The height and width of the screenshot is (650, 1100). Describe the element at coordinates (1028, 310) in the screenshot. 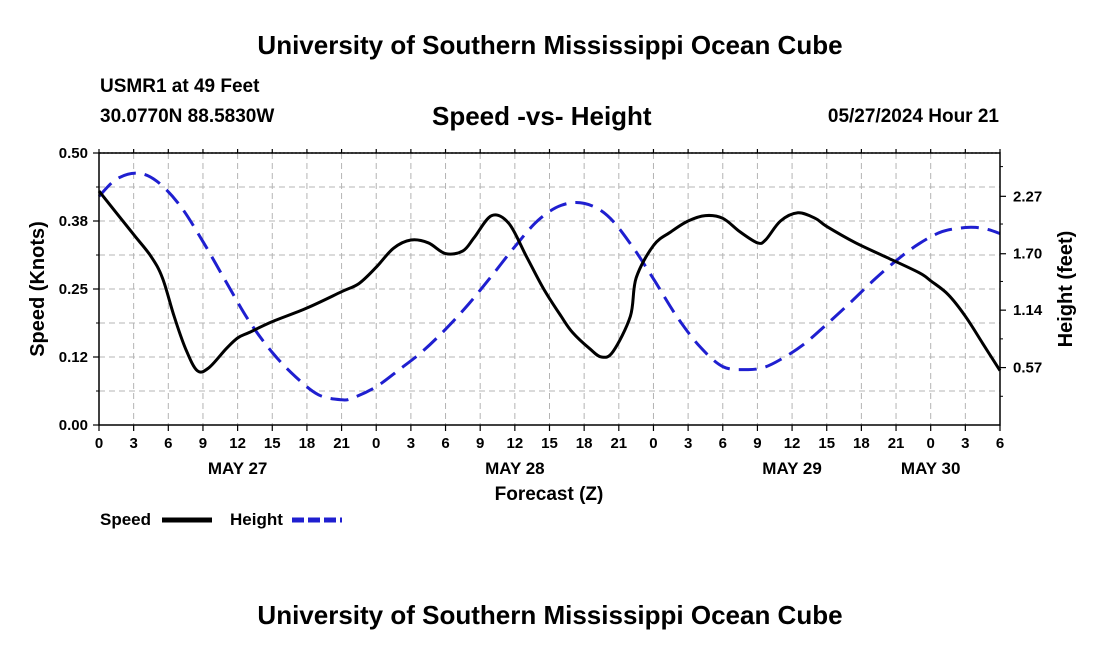

I see `y2-tick-label: 1.14` at that location.